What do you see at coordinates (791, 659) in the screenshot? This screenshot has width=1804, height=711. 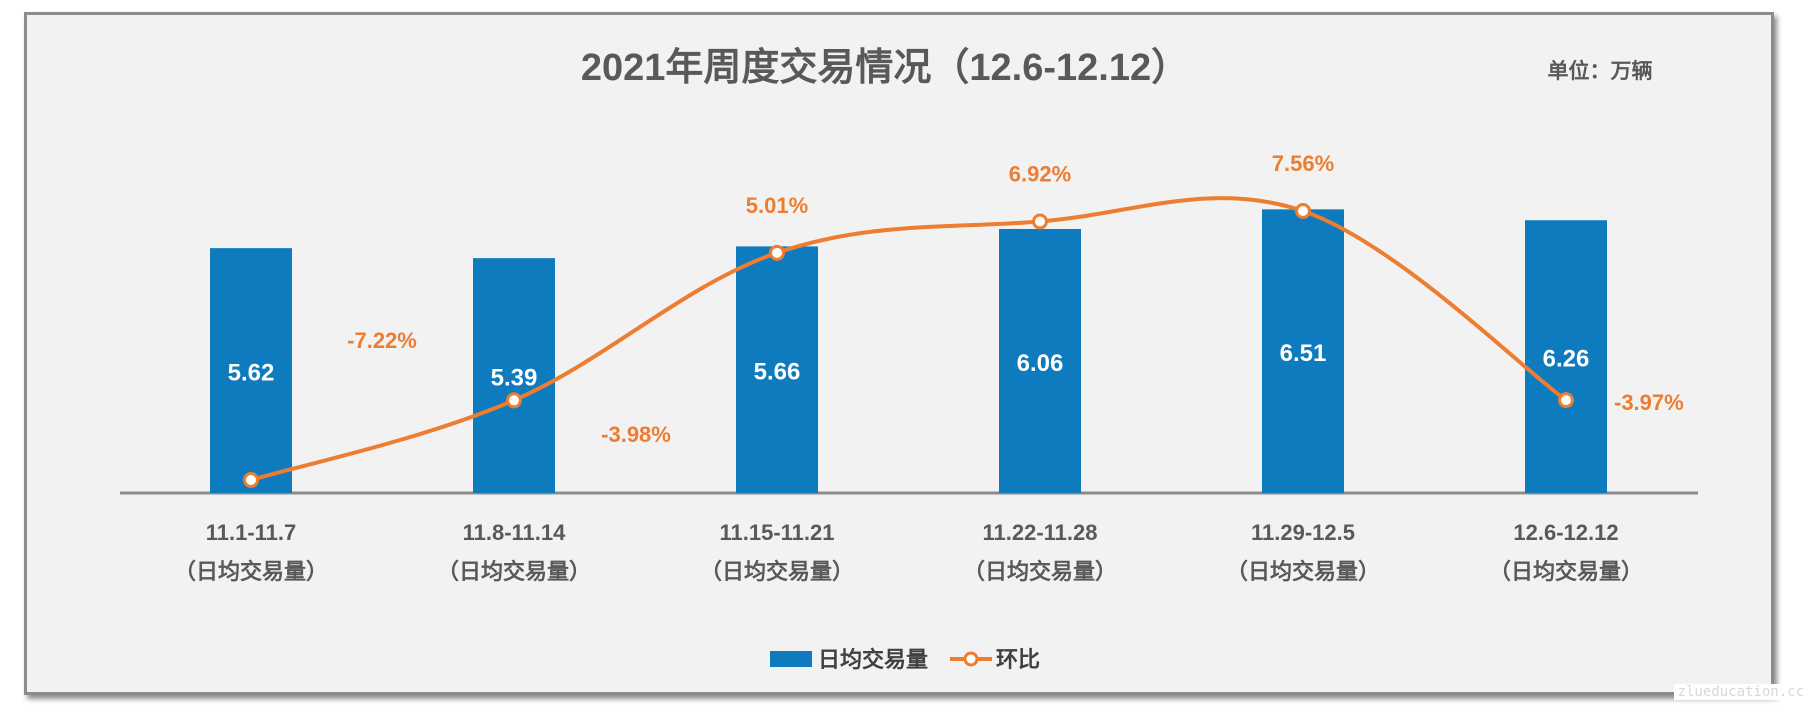 I see `legend-bar-swatch` at bounding box center [791, 659].